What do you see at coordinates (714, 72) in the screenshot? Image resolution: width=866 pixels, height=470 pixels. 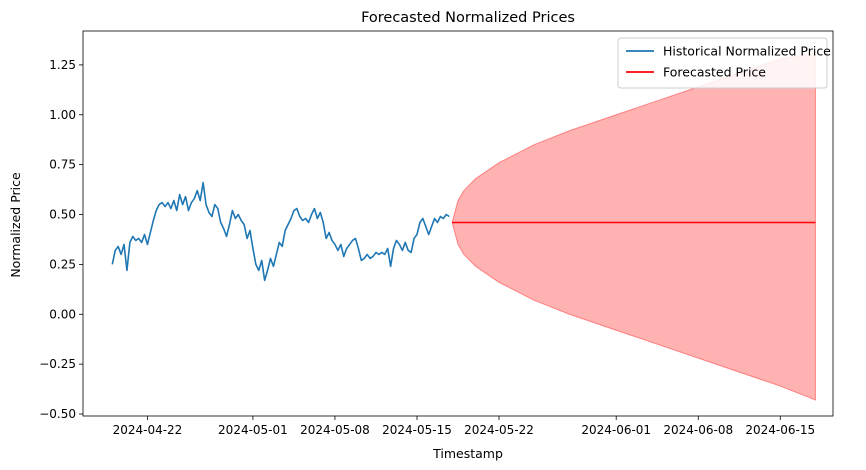 I see `legend-label: Forecasted Price` at bounding box center [714, 72].